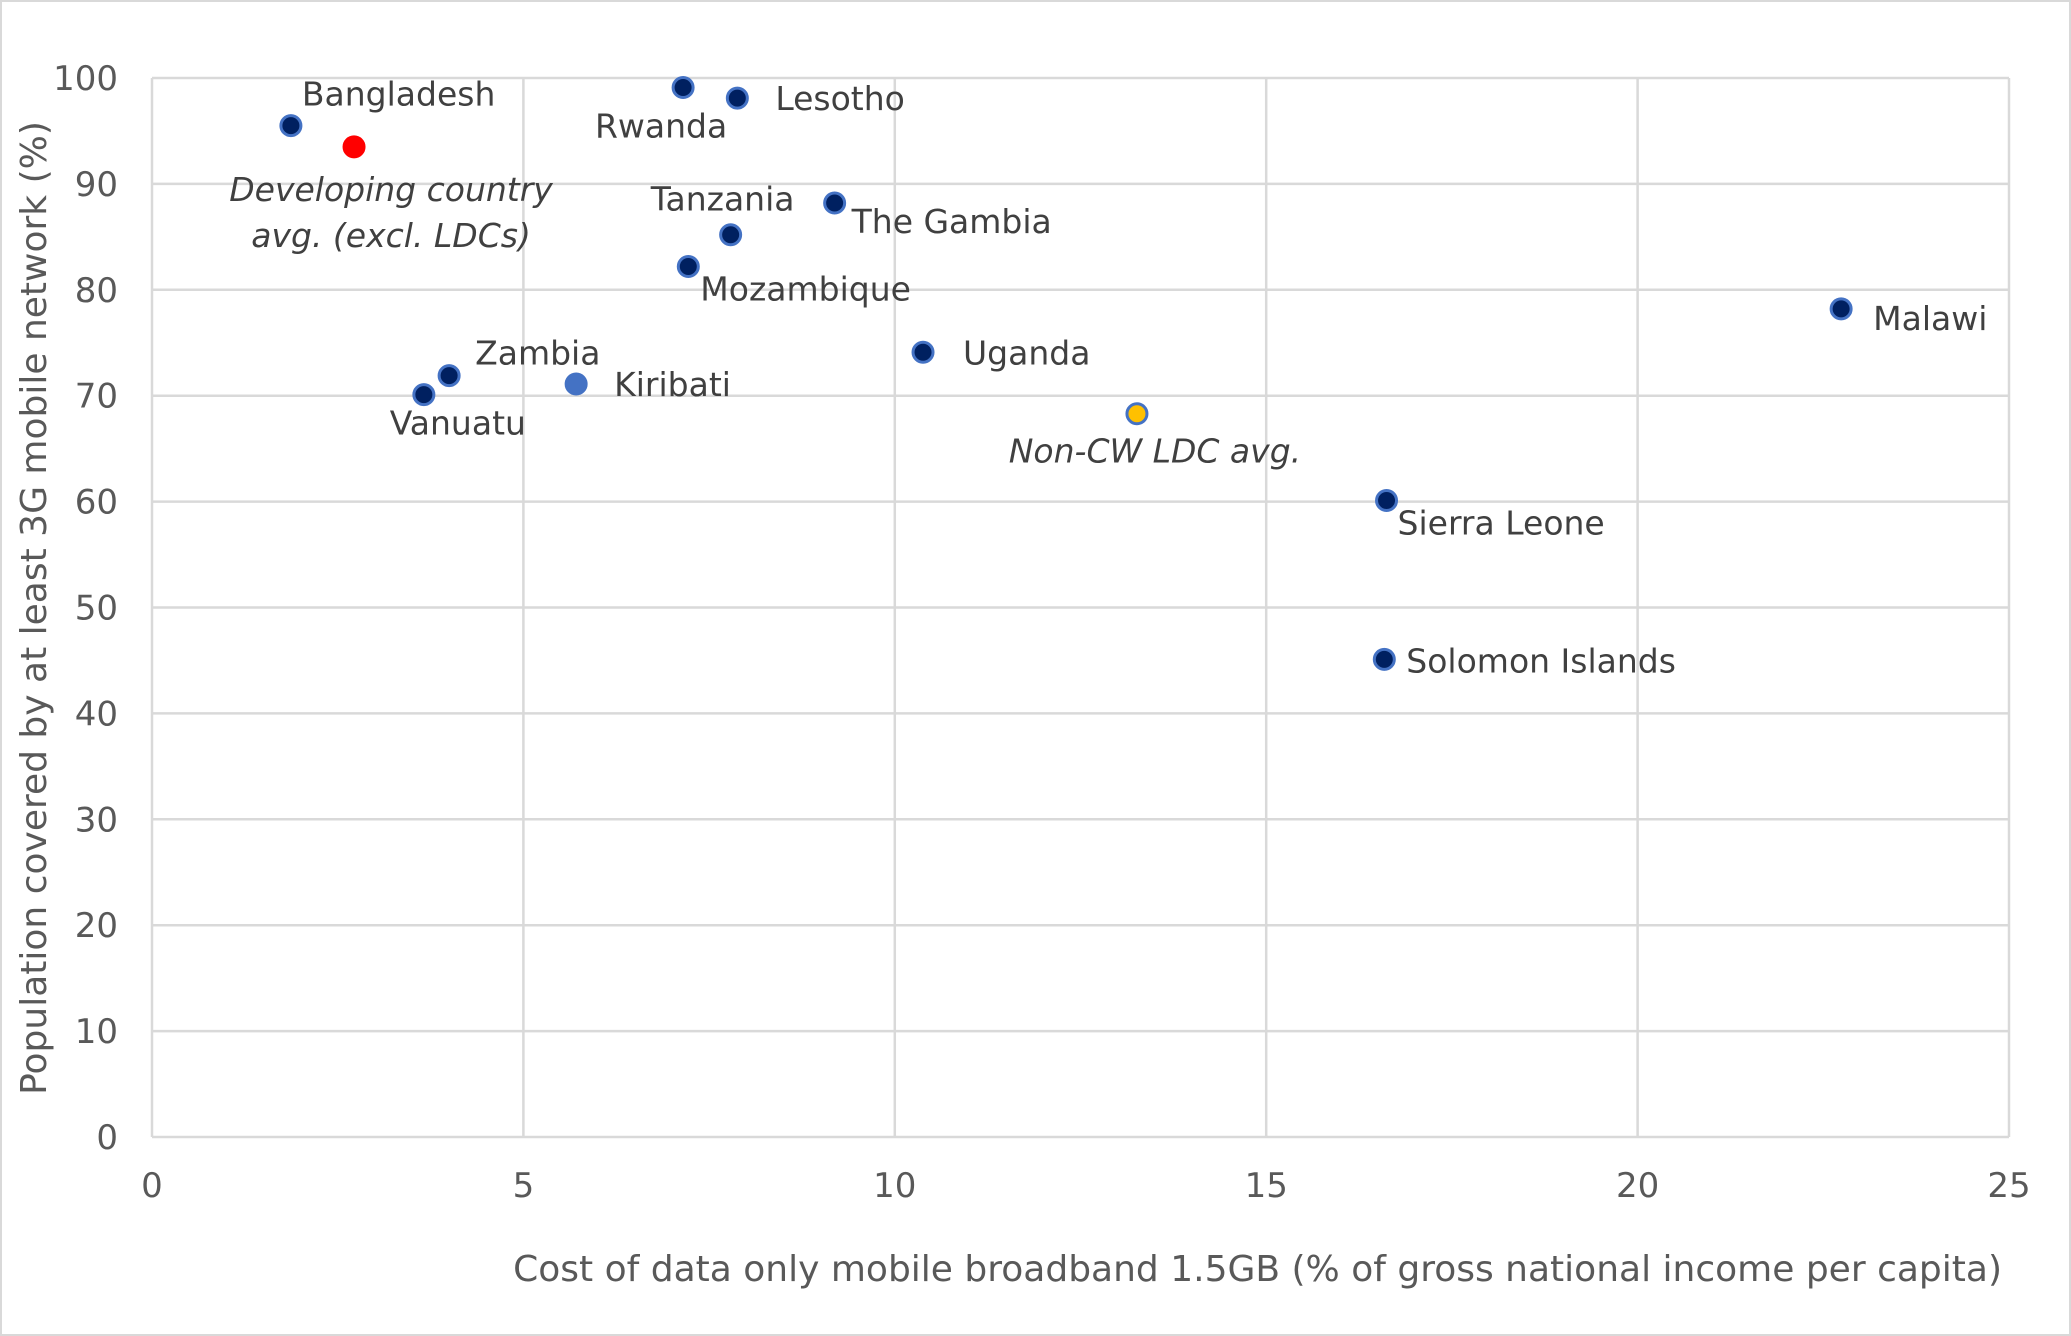  What do you see at coordinates (96, 503) in the screenshot?
I see `y-tick-label: 60` at bounding box center [96, 503].